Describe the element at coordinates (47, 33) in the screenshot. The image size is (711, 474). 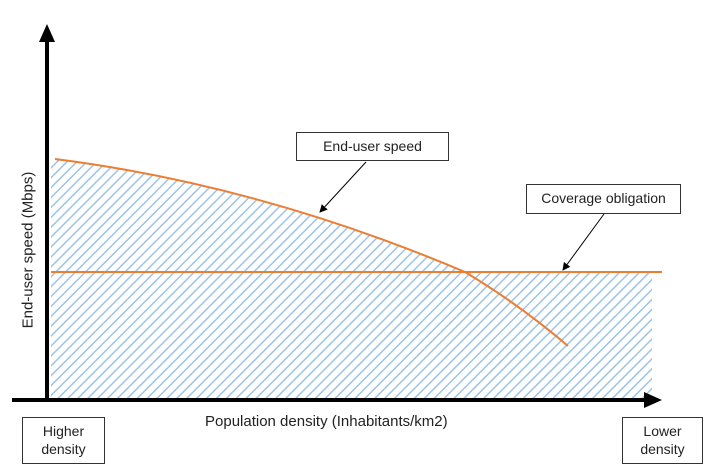
I see `y-axis-arrowhead` at that location.